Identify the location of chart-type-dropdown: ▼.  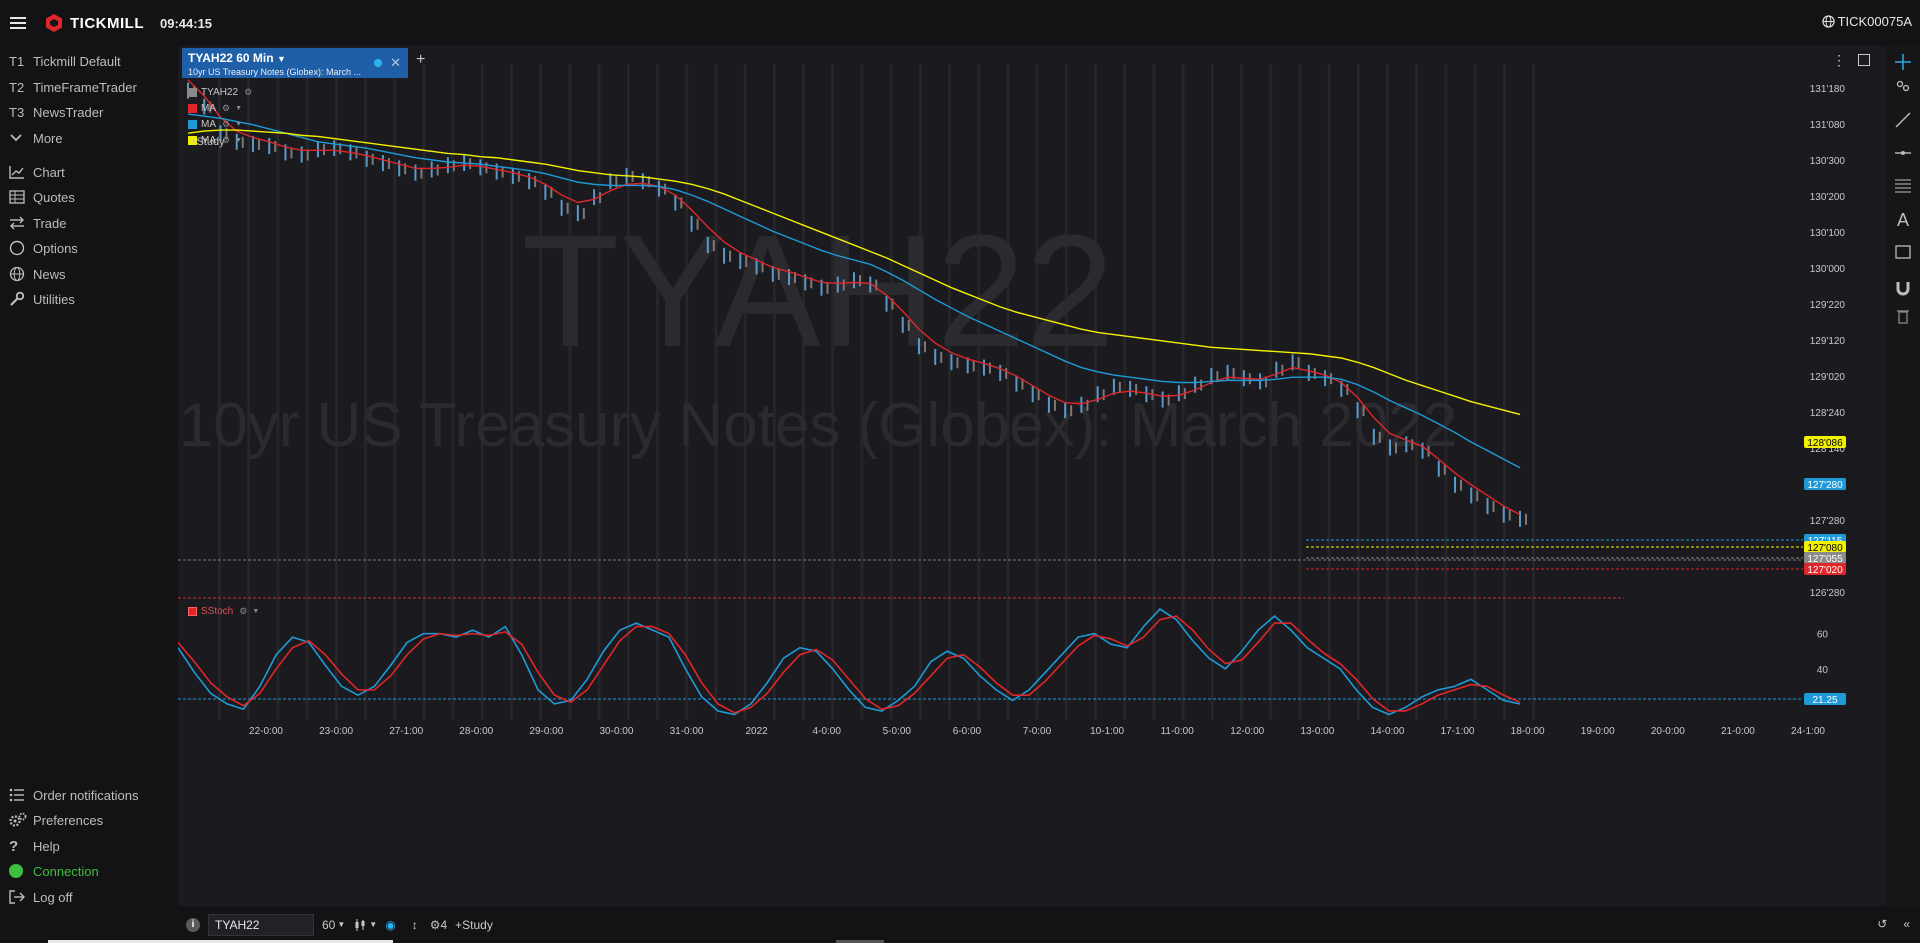
(365, 925).